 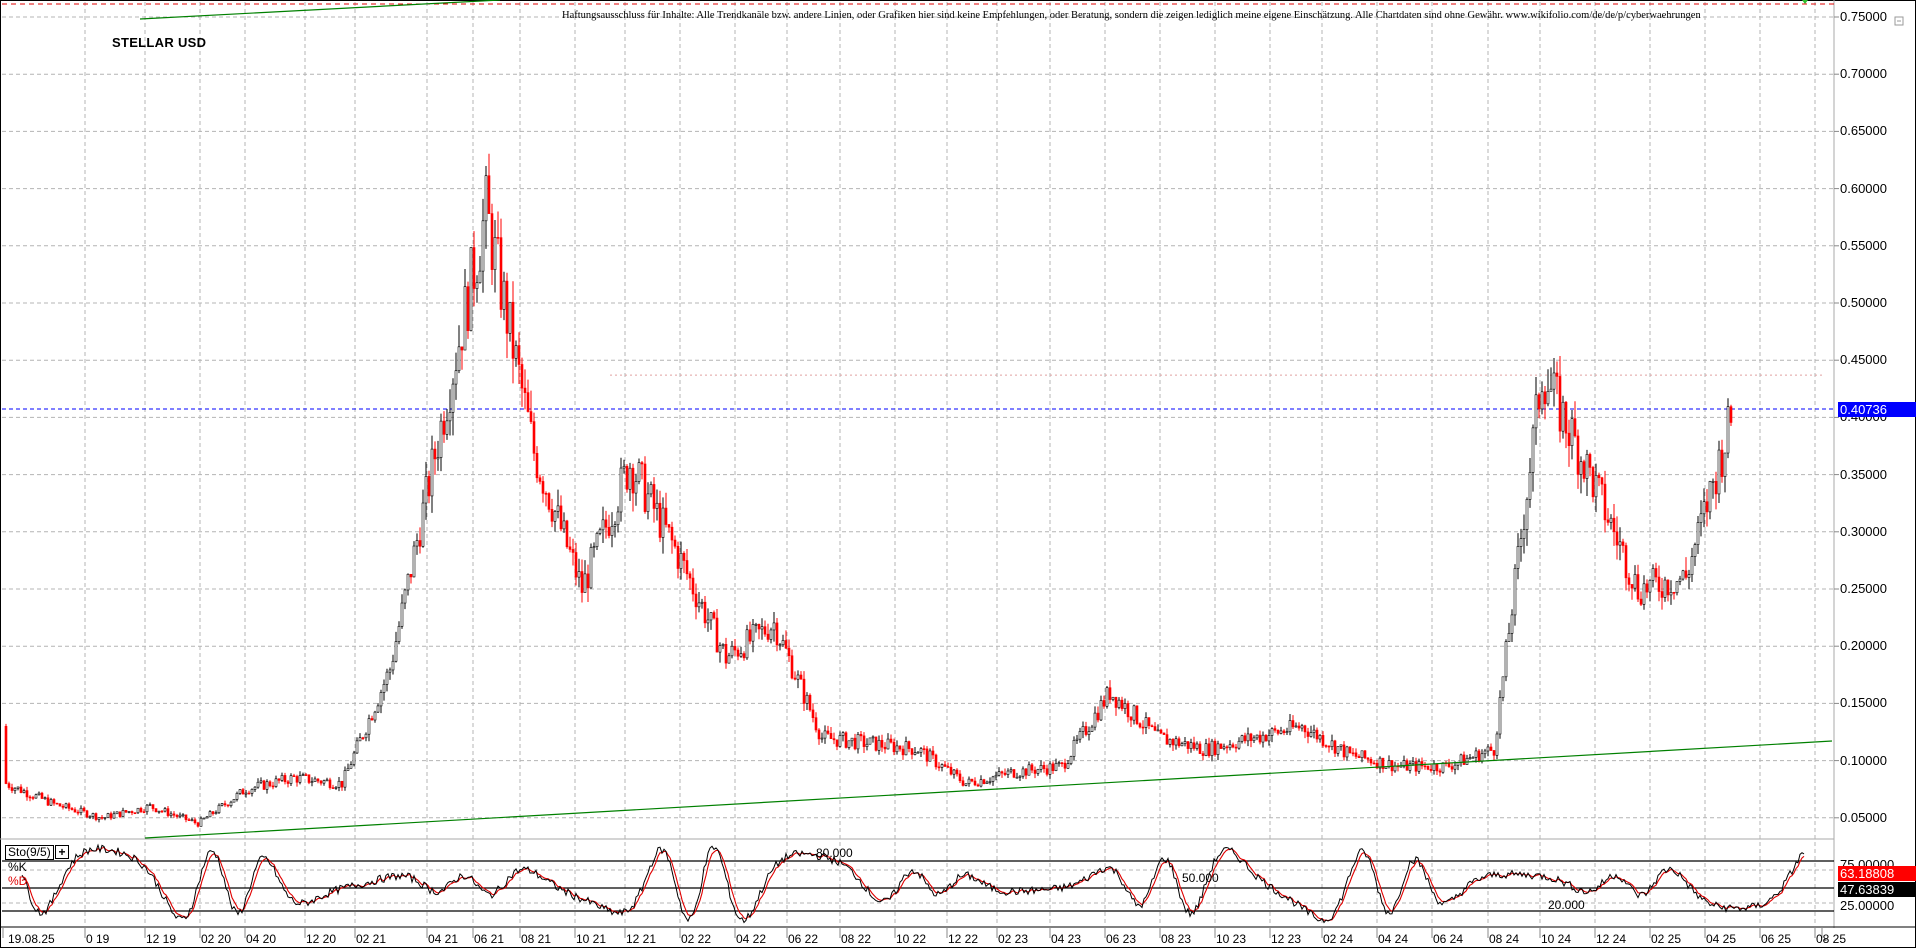 What do you see at coordinates (320, 10) in the screenshot?
I see `upper-trendline` at bounding box center [320, 10].